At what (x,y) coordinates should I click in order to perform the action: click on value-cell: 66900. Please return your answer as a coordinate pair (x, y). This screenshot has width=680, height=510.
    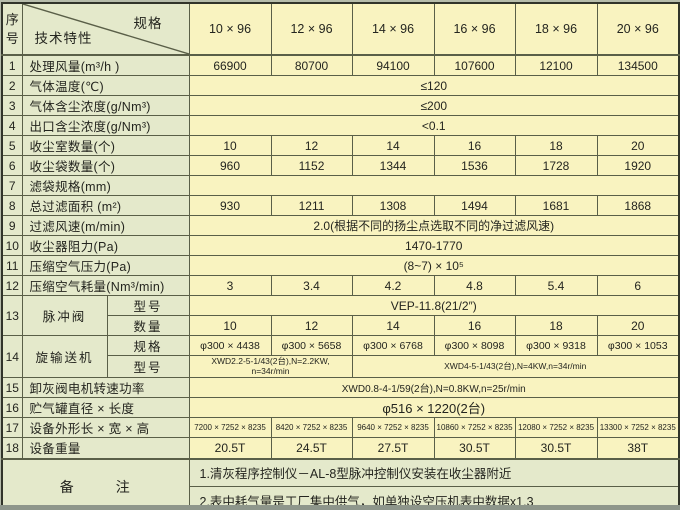
    Looking at the image, I should click on (230, 65).